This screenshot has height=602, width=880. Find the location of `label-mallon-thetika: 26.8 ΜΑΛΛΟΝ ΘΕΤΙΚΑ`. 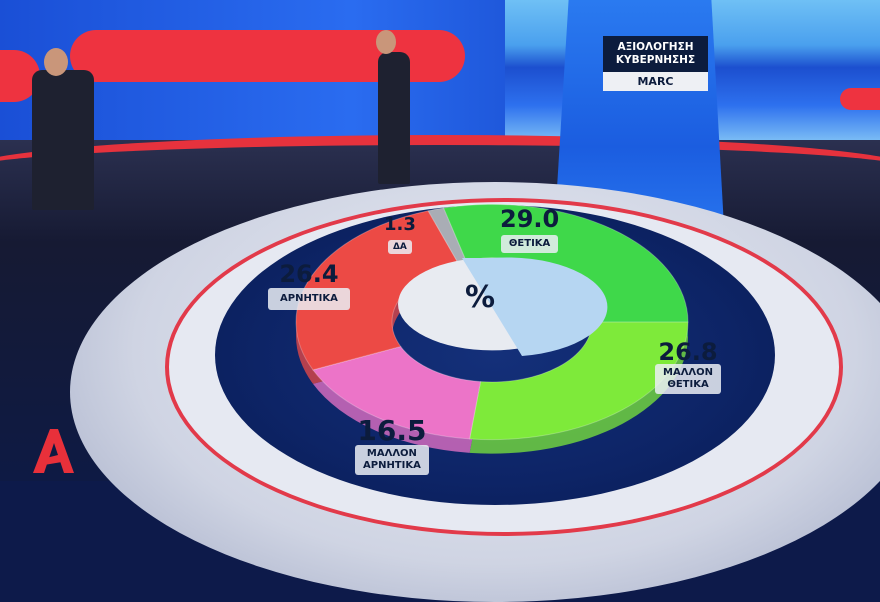

label-mallon-thetika: 26.8 ΜΑΛΛΟΝ ΘΕΤΙΚΑ is located at coordinates (688, 367).